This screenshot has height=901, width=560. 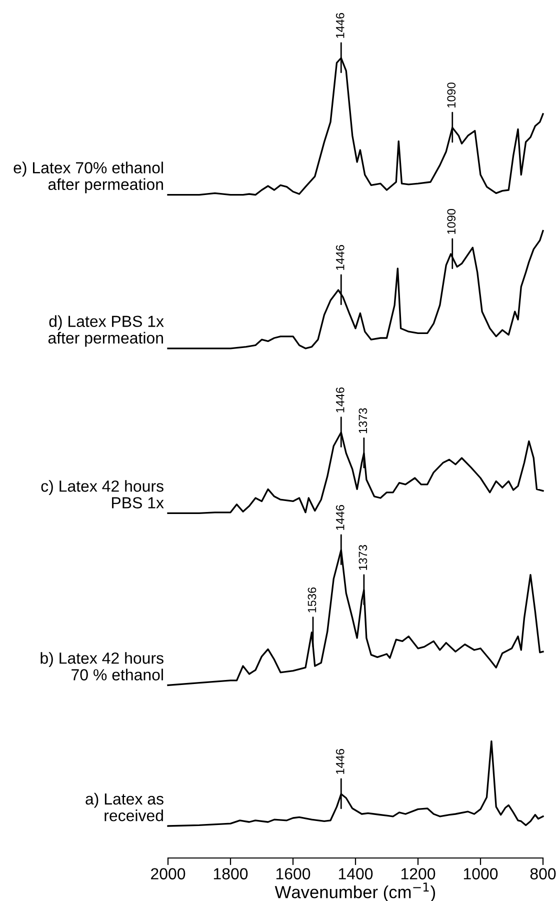 What do you see at coordinates (543, 874) in the screenshot?
I see `x-tick-label: 800` at bounding box center [543, 874].